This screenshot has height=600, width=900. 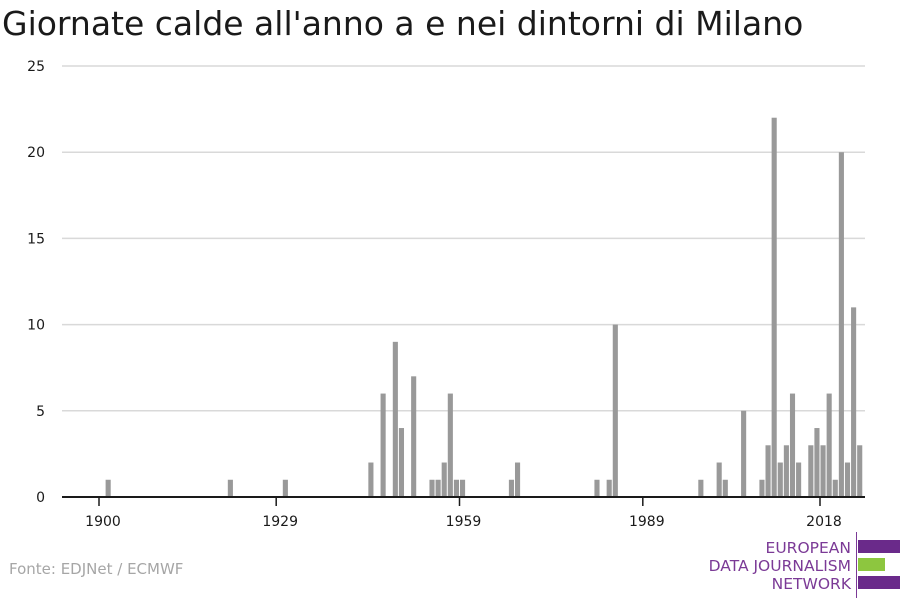 What do you see at coordinates (230, 488) in the screenshot?
I see `bar-1921` at bounding box center [230, 488].